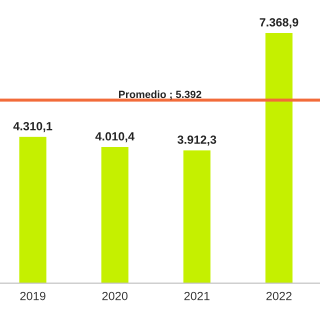 The image size is (320, 320). I want to click on x-tick-label: 2021, so click(197, 296).